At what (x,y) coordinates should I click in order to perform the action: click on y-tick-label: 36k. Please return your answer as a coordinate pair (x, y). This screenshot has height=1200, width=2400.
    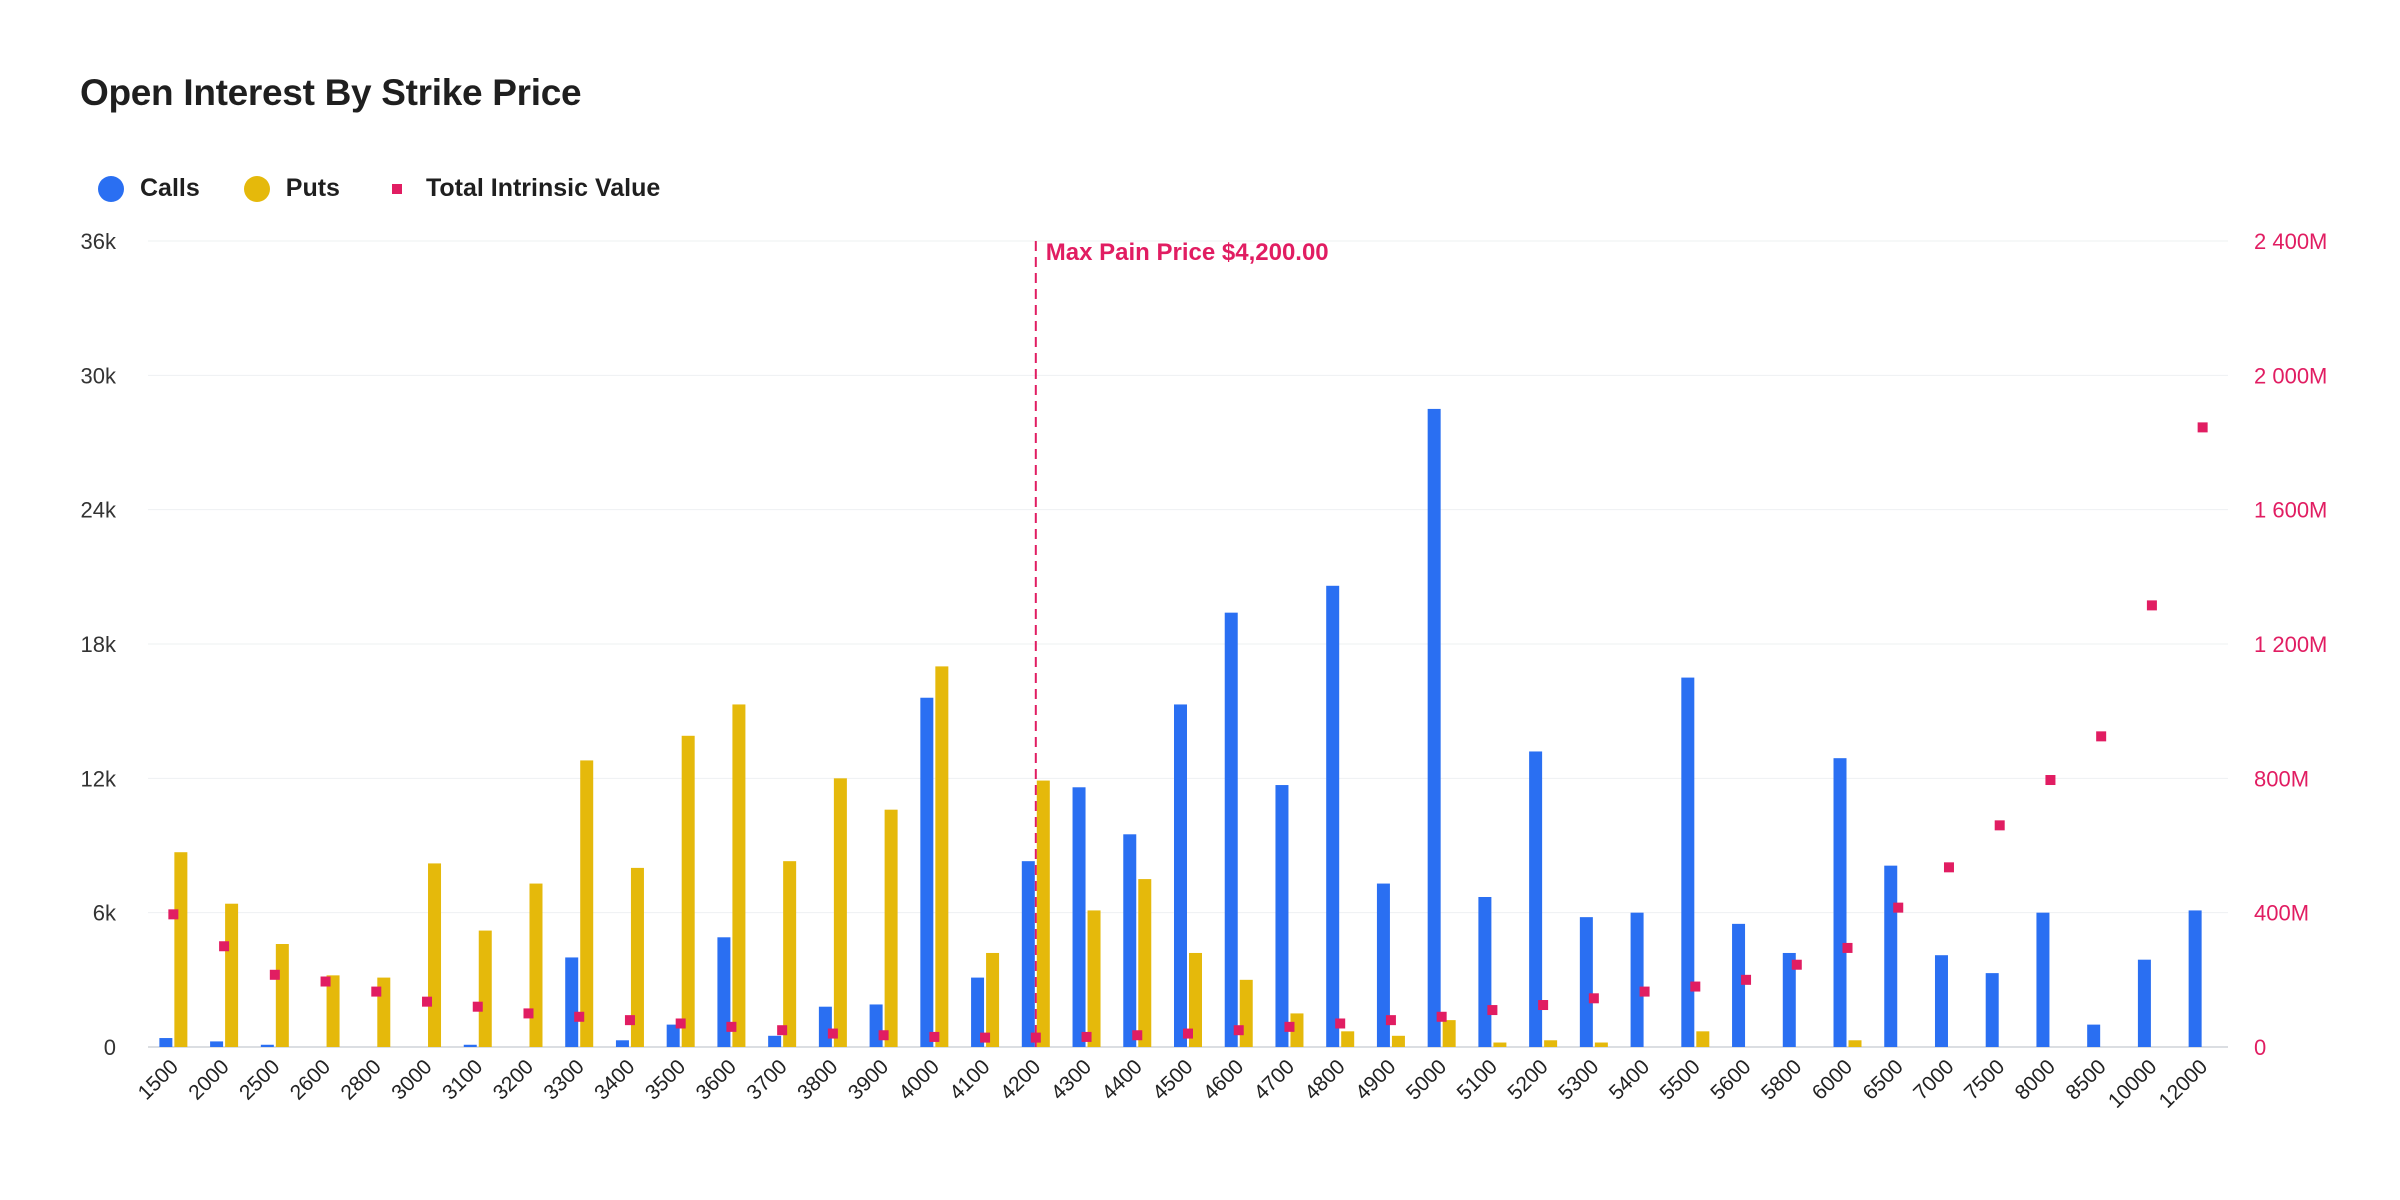
    Looking at the image, I should click on (99, 241).